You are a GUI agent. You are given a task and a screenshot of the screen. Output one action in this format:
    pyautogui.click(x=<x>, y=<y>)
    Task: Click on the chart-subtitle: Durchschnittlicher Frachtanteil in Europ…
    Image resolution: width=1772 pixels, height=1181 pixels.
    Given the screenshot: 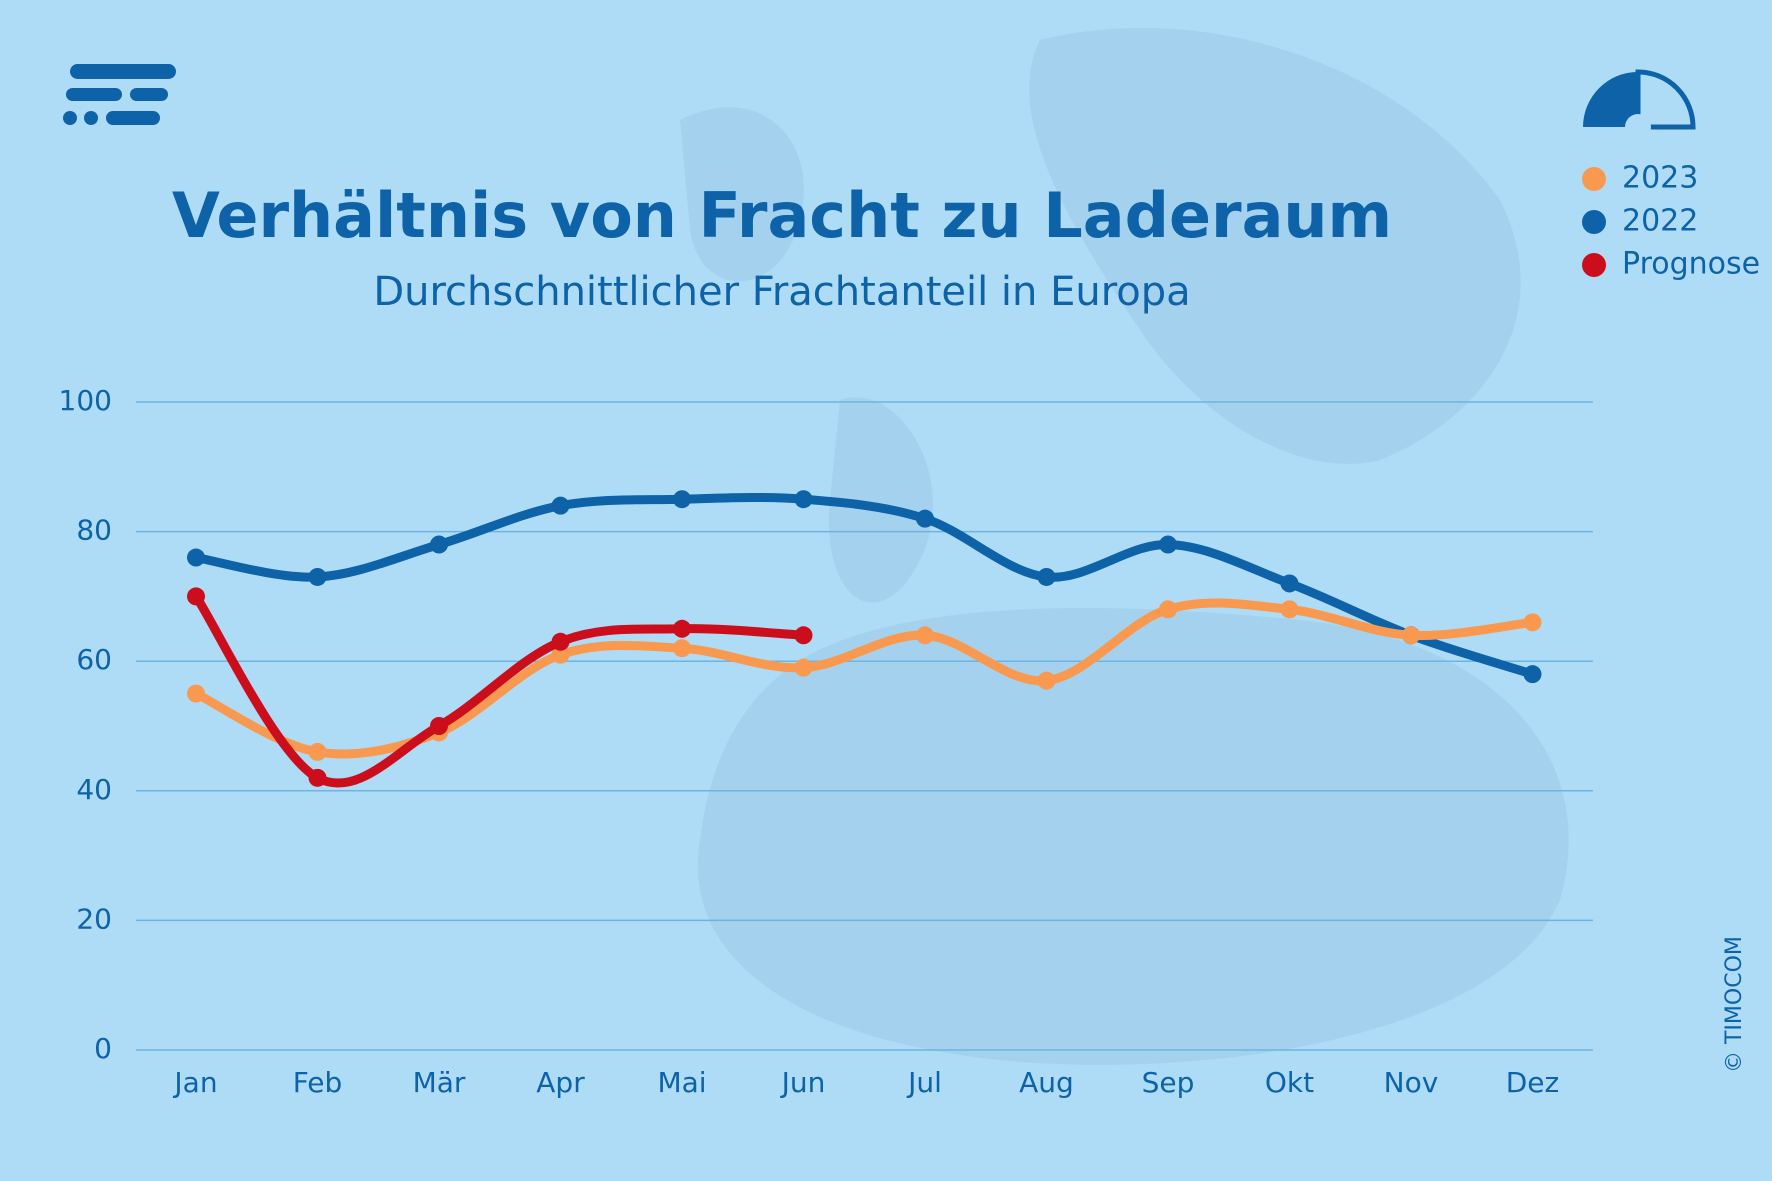 What is the action you would take?
    pyautogui.click(x=781, y=292)
    